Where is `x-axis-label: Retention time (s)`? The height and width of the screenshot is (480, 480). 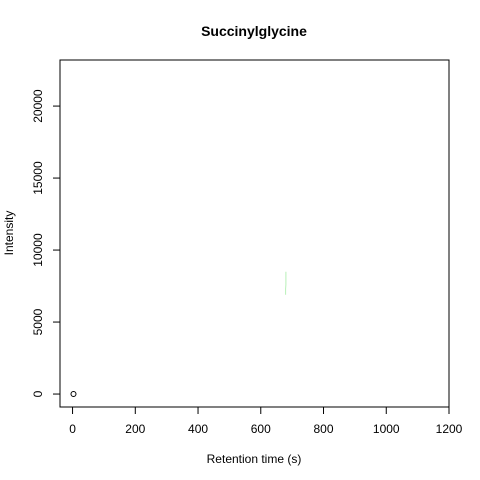 x-axis-label: Retention time (s) is located at coordinates (254, 459).